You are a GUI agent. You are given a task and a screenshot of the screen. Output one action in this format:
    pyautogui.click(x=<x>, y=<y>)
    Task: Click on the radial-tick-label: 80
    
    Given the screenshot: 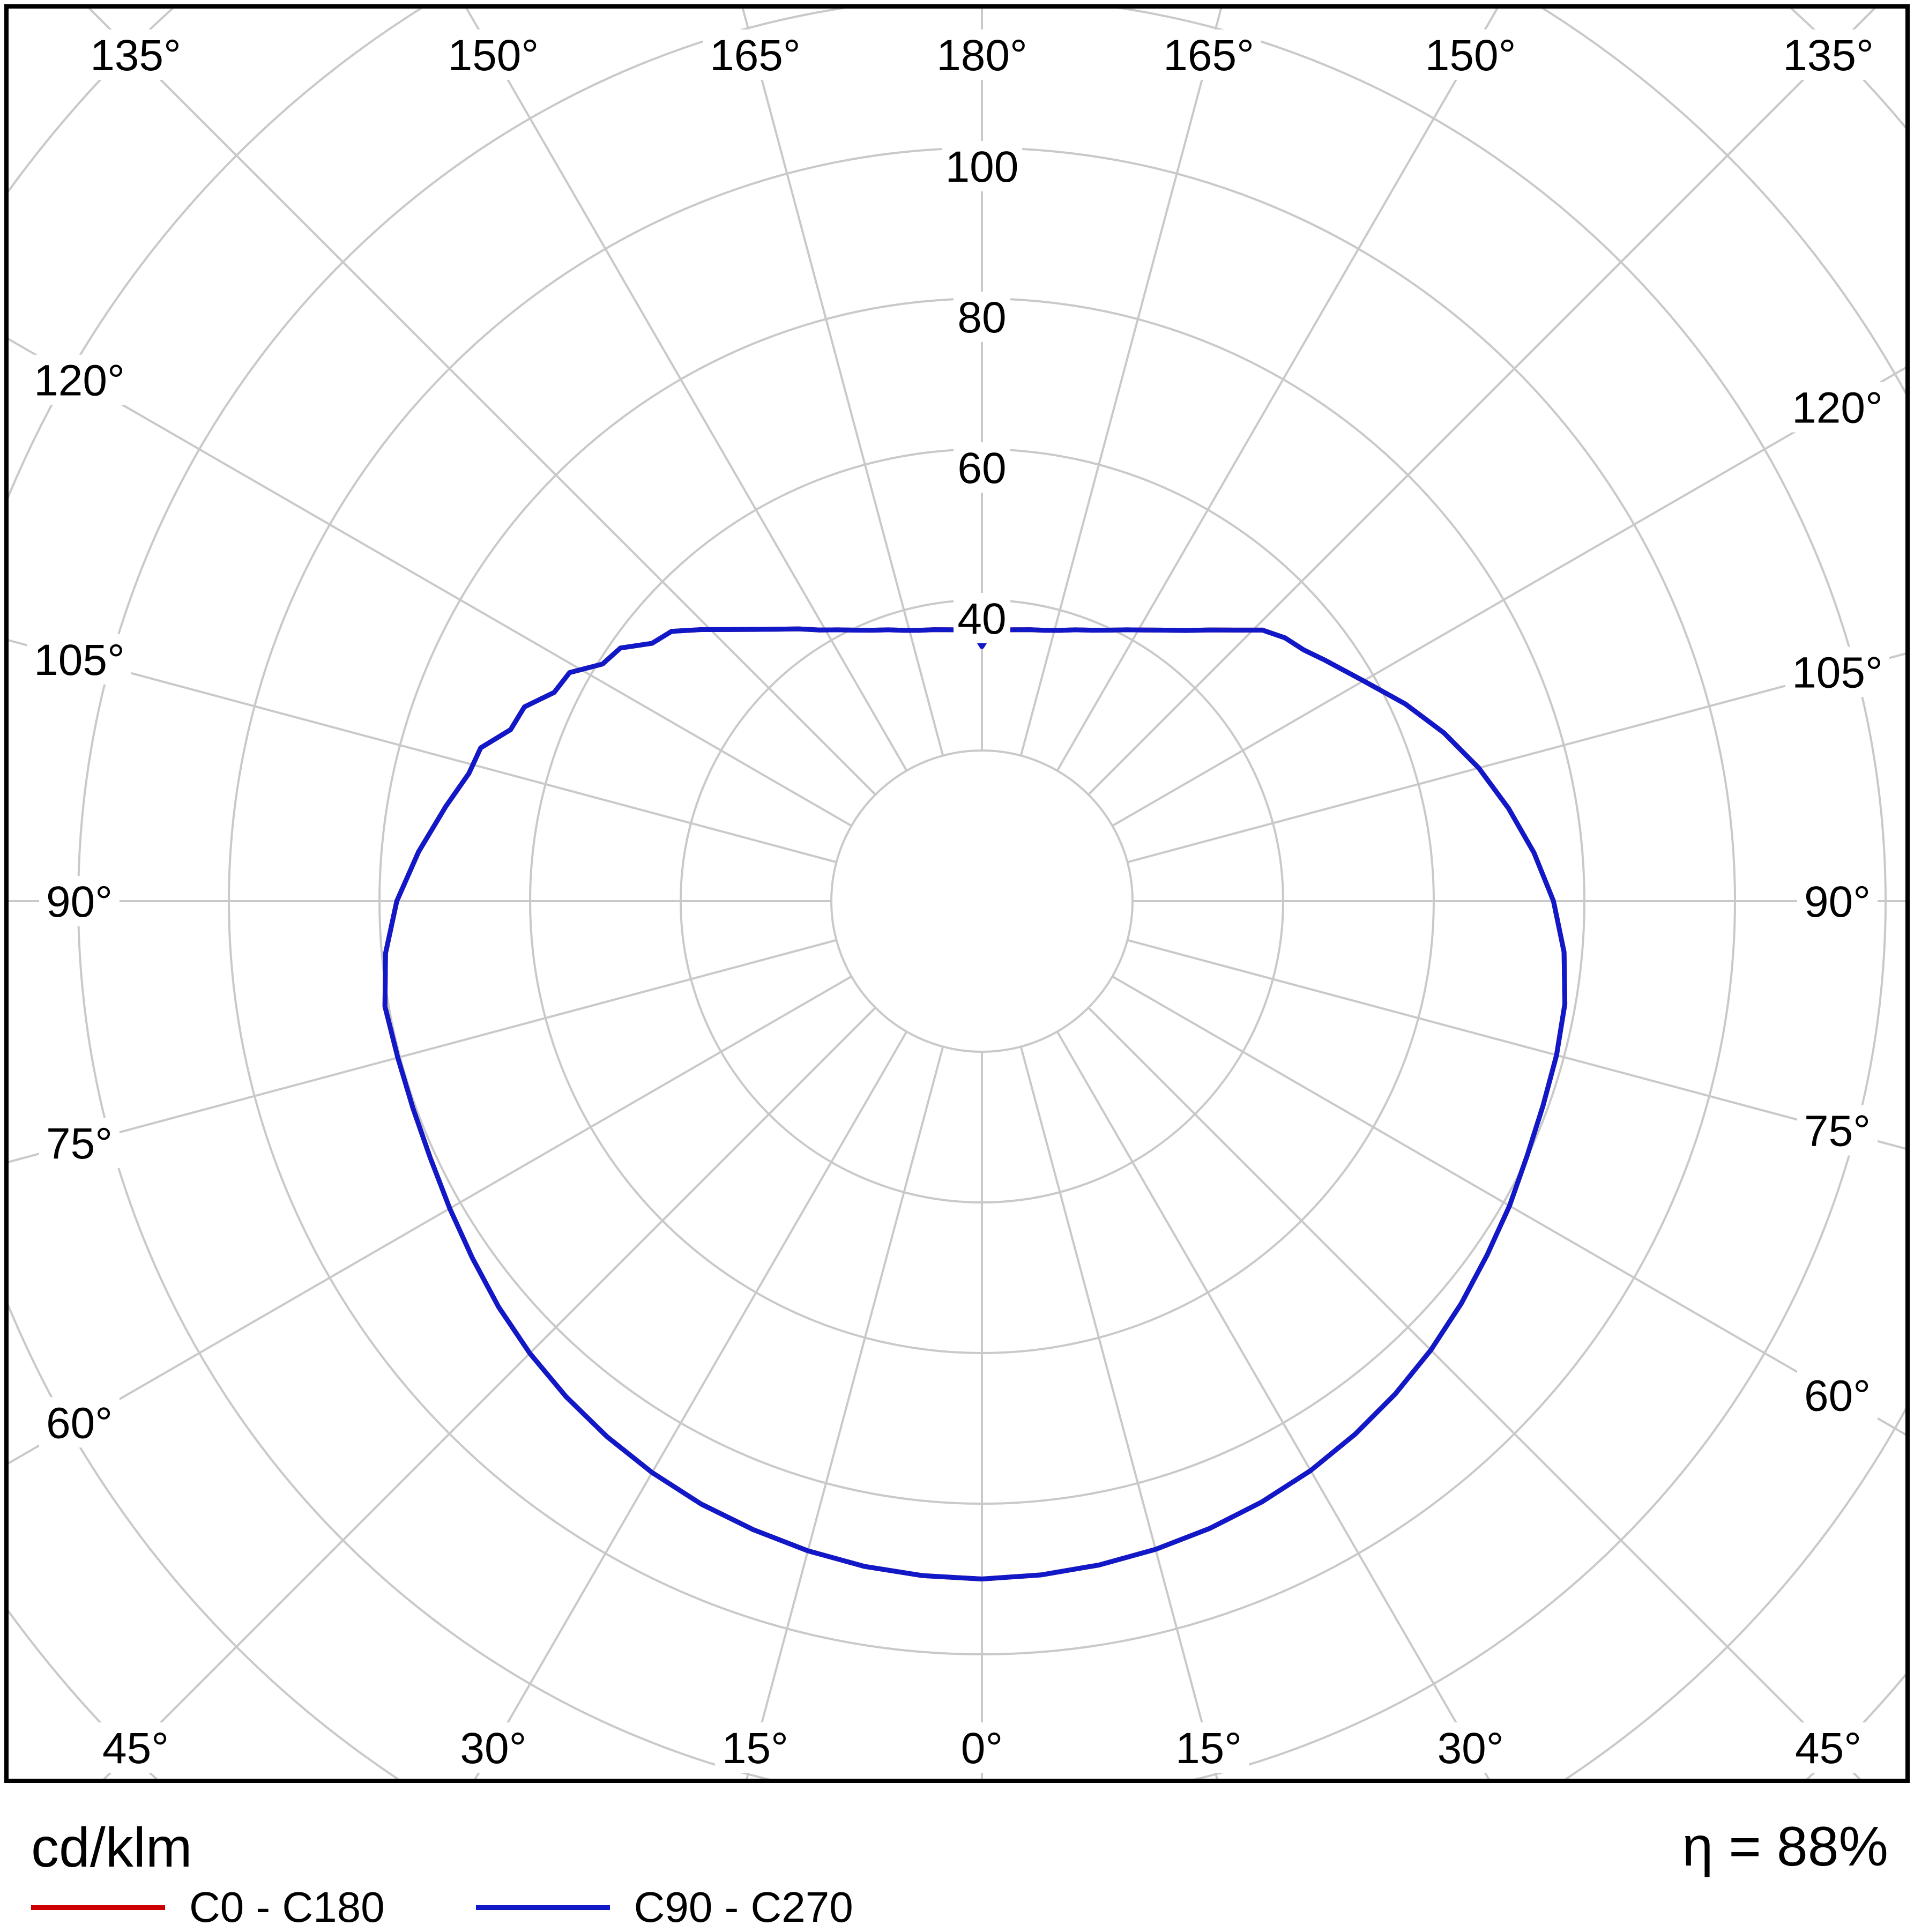 What is the action you would take?
    pyautogui.click(x=981, y=317)
    